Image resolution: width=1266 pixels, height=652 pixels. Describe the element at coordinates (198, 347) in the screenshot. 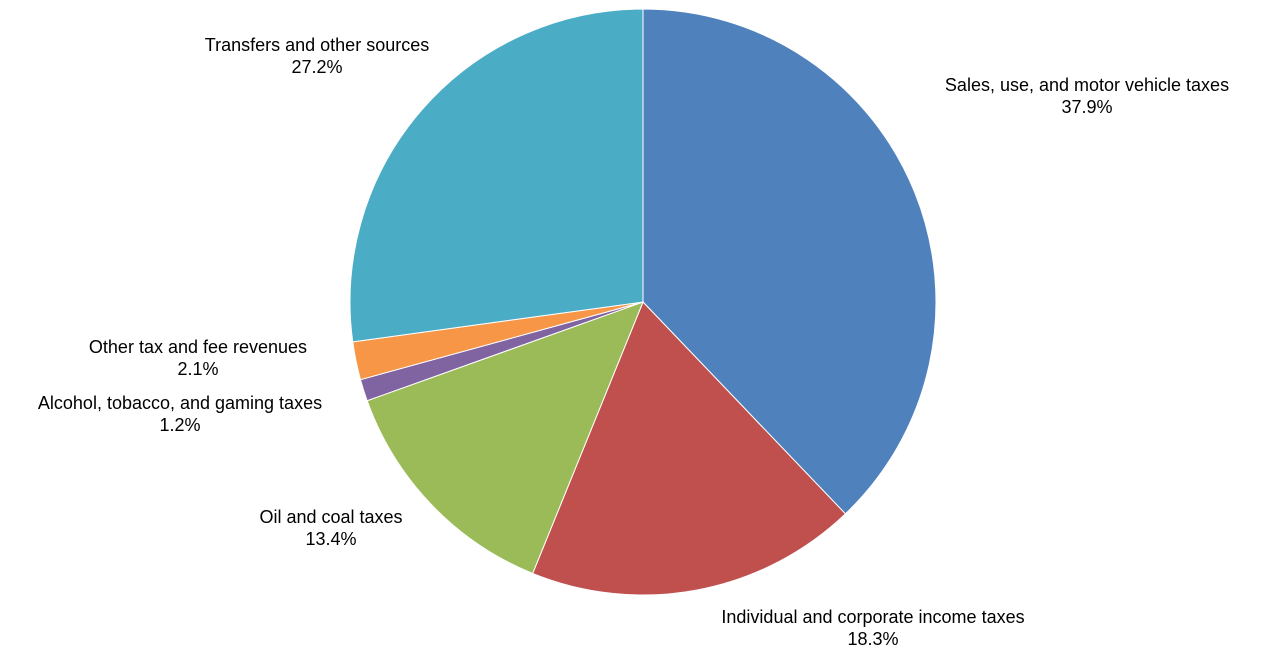

I see `slice-label-name: Other tax and fee revenues` at that location.